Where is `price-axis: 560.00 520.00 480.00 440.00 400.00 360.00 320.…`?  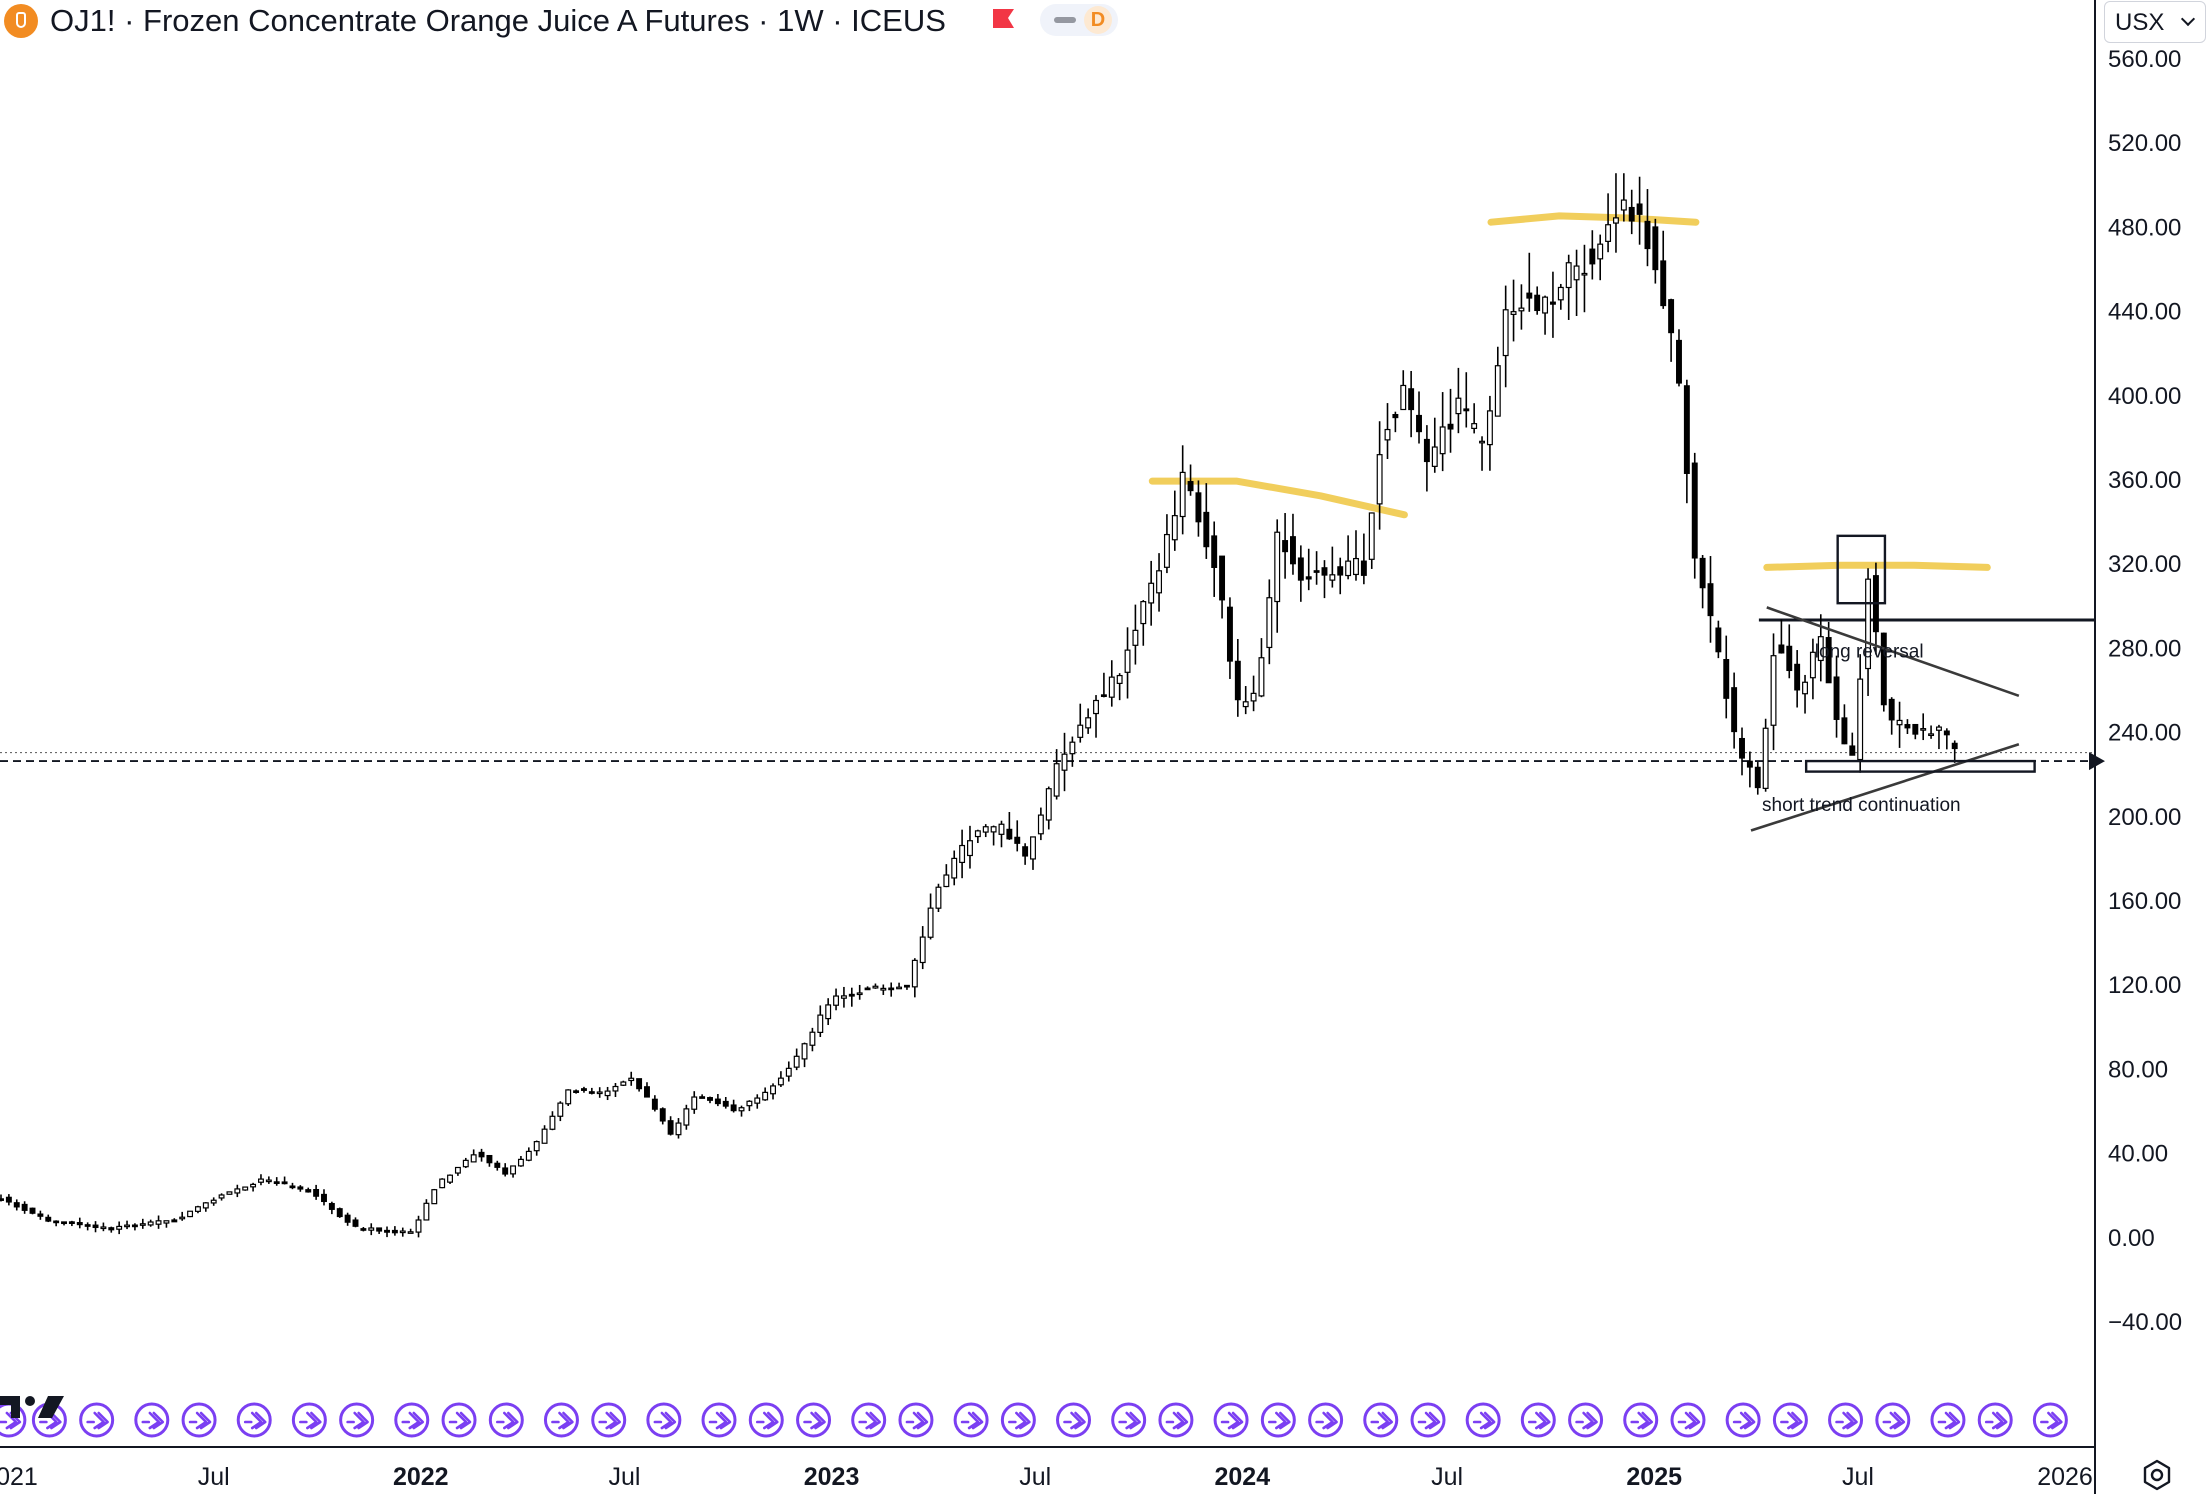 price-axis: 560.00 520.00 480.00 440.00 400.00 360.00 320.… is located at coordinates (2138, 747).